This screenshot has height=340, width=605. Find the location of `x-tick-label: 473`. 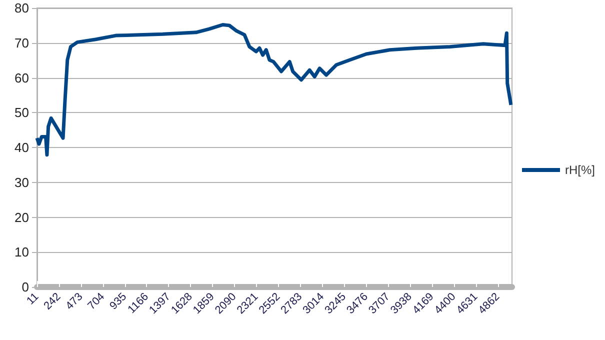

x-tick-label: 473 is located at coordinates (75, 301).